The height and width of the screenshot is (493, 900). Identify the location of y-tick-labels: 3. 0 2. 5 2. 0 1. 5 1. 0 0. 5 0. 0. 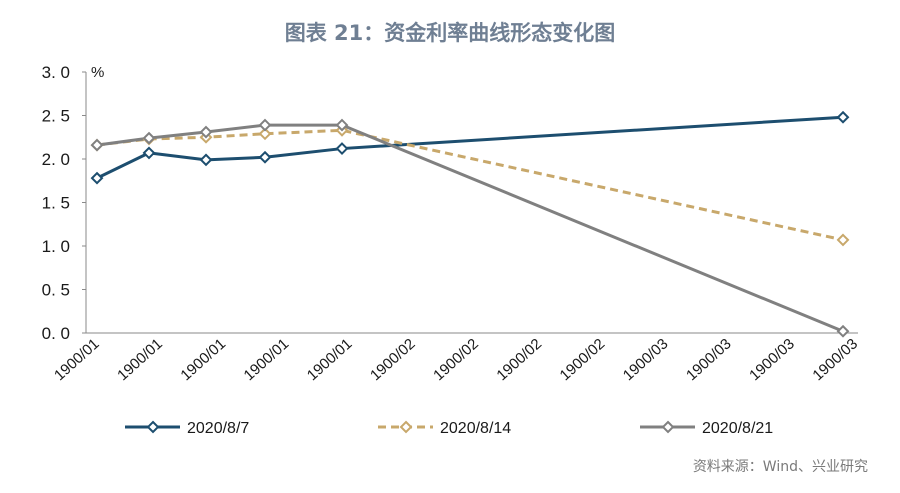
(64, 203).